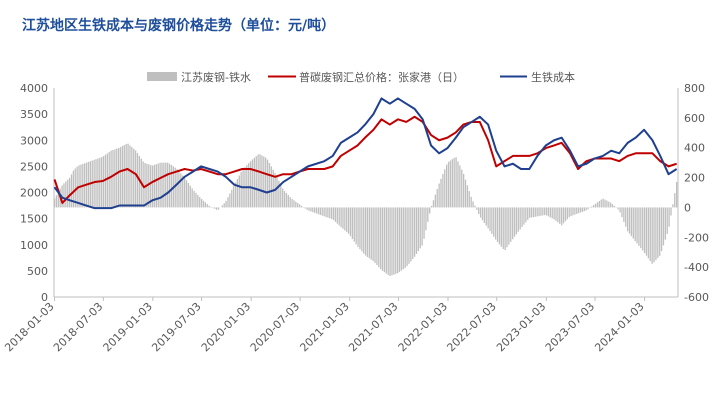  I want to click on legend-label-spread: 江苏废钢-铁水, so click(216, 77).